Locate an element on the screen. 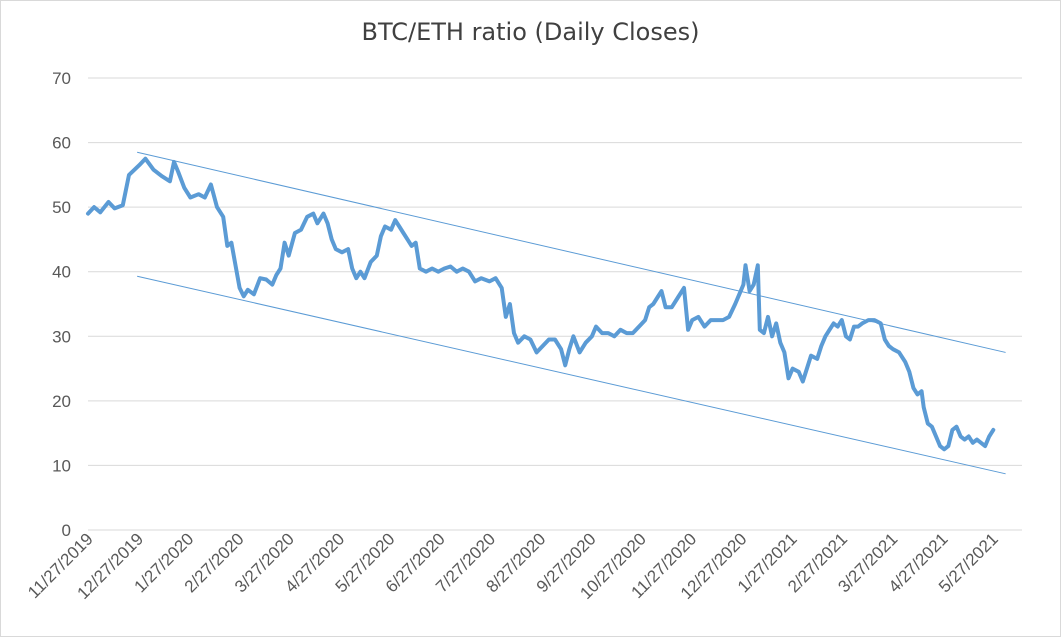 Image resolution: width=1061 pixels, height=637 pixels. y-tick-label: 10 is located at coordinates (61, 465).